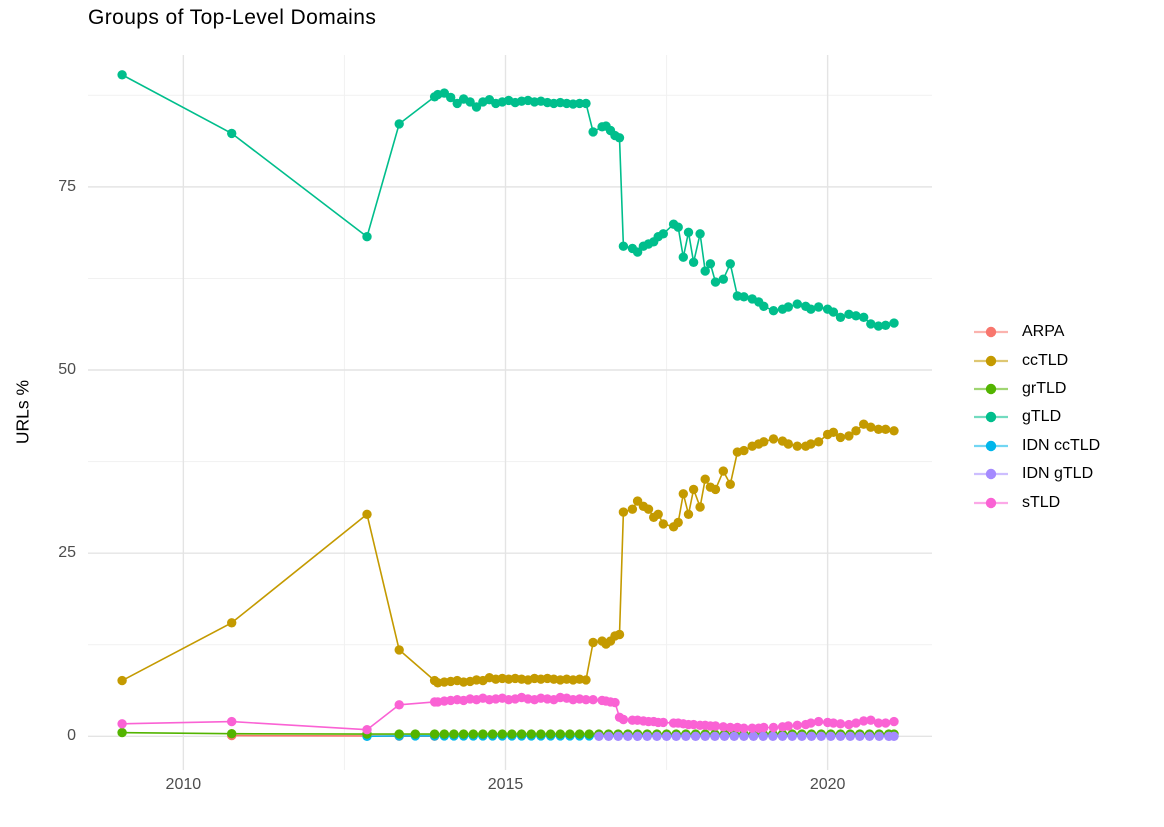 The width and height of the screenshot is (1164, 827). I want to click on x-tick-label: 2010, so click(183, 784).